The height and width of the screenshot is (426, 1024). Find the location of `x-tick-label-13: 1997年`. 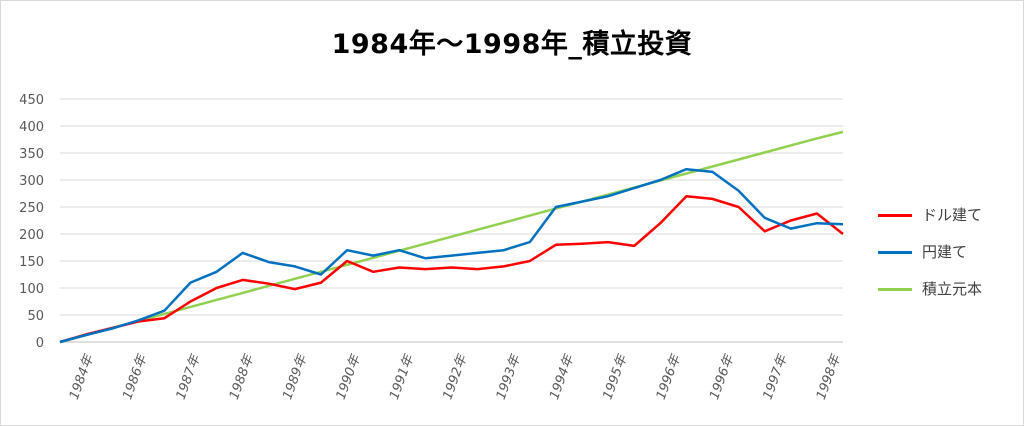

x-tick-label-13: 1997年 is located at coordinates (776, 376).